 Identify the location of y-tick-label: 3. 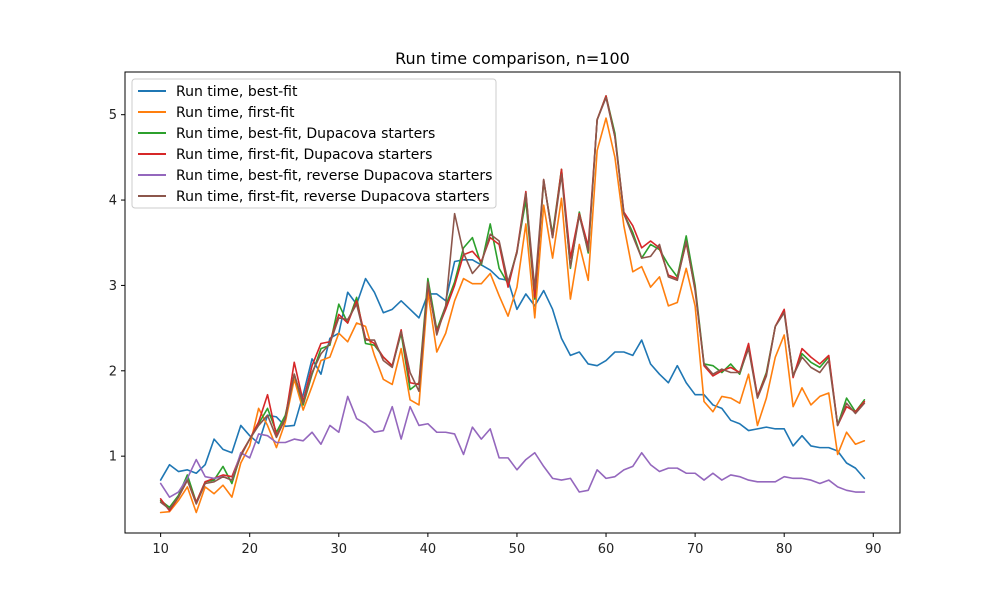
(113, 286).